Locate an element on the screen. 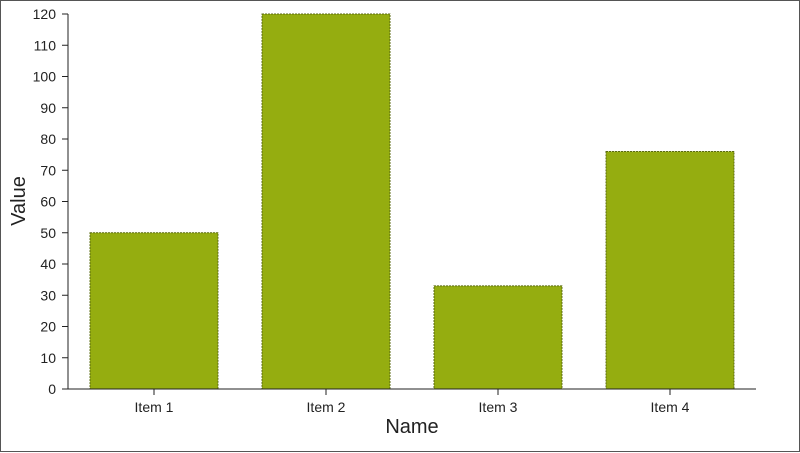  y-tick-label: 20 is located at coordinates (48, 327).